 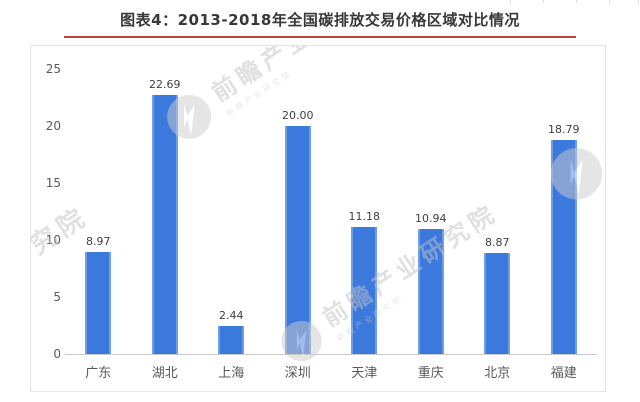 I want to click on x-axis-category-label: 湖北, so click(x=164, y=373).